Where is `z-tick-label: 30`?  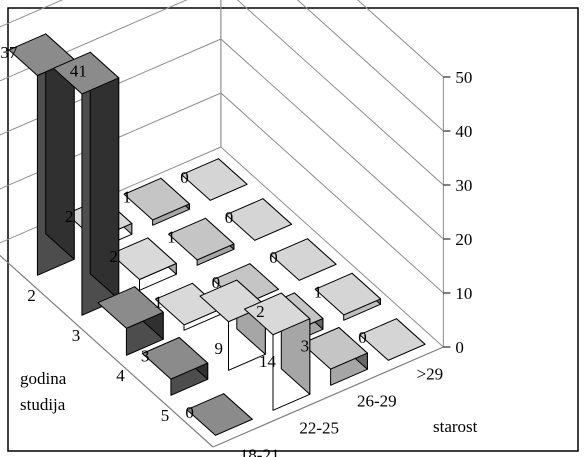 z-tick-label: 30 is located at coordinates (463, 185).